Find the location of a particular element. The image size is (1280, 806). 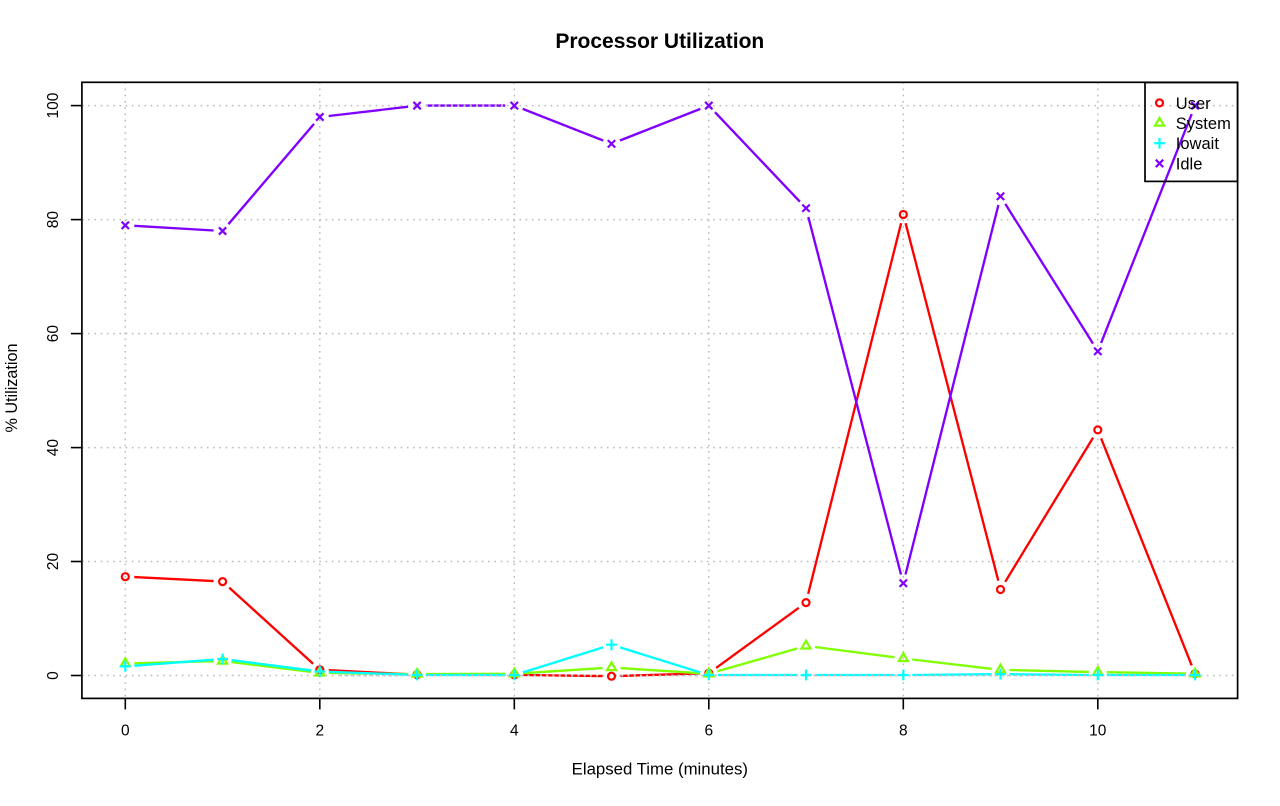

svg-text: 20 is located at coordinates (53, 562).